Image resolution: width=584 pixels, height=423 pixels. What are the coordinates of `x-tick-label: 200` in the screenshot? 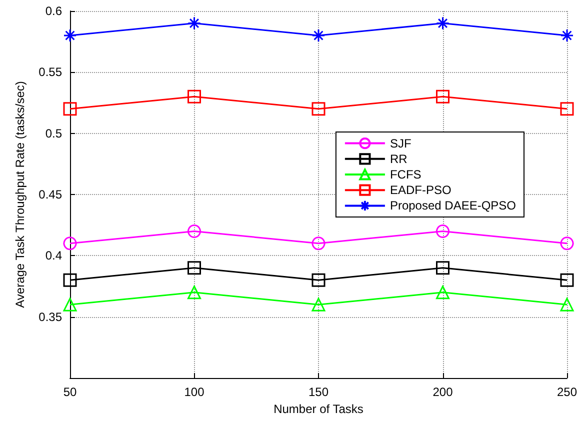 It's located at (443, 392).